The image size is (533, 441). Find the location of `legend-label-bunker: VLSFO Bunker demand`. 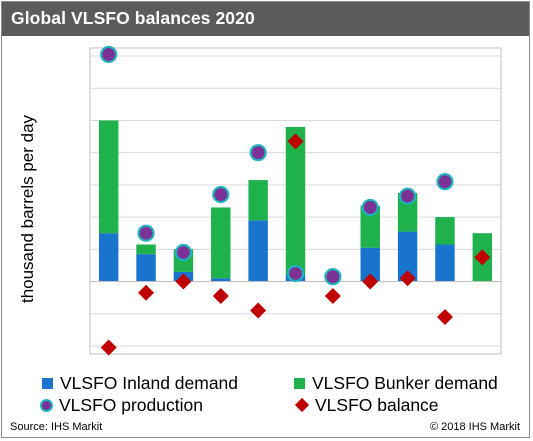

legend-label-bunker: VLSFO Bunker demand is located at coordinates (405, 382).